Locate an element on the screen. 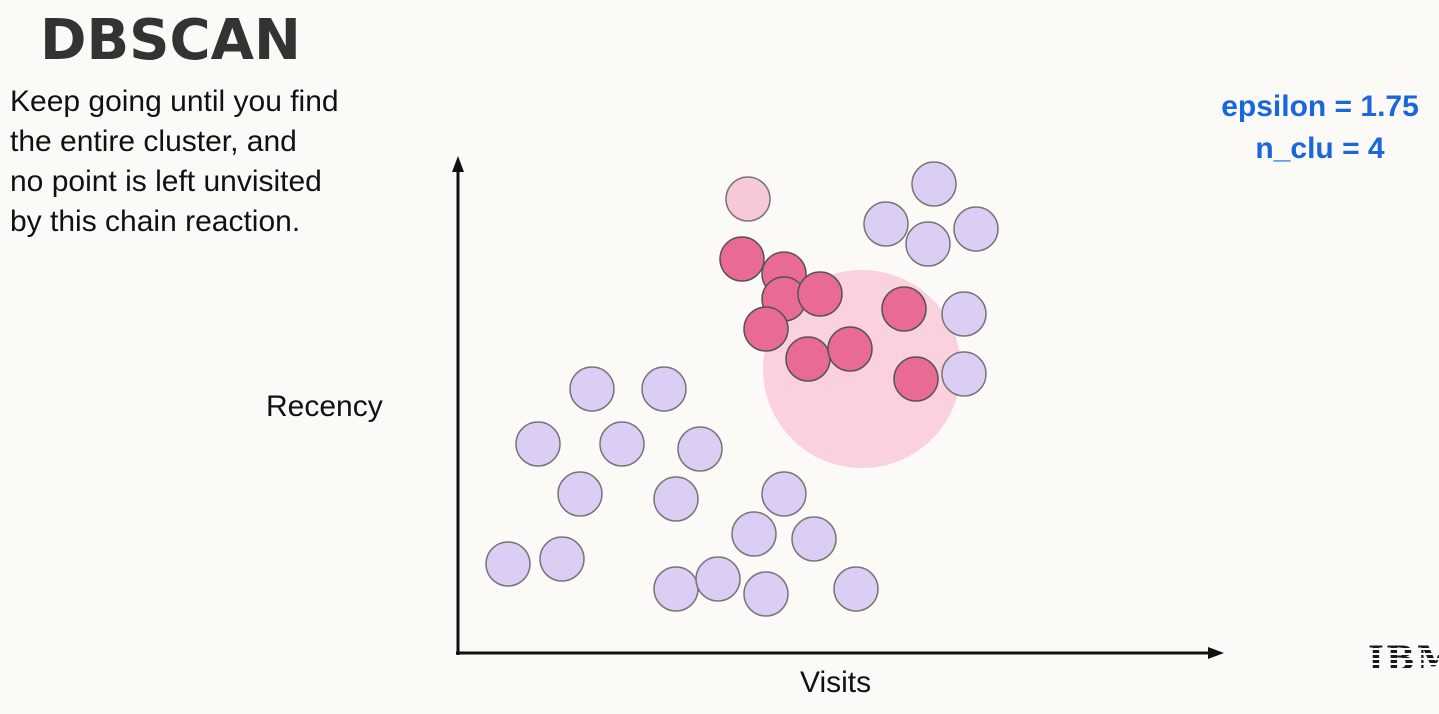 Image resolution: width=1439 pixels, height=714 pixels. description-line: the entire cluster, and is located at coordinates (153, 141).